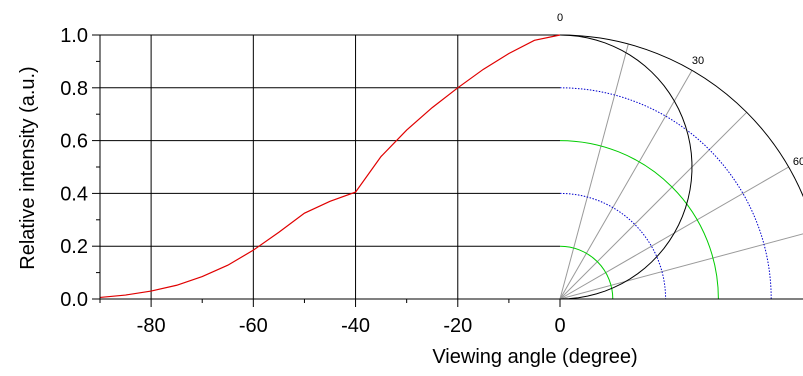 The height and width of the screenshot is (376, 803). Describe the element at coordinates (74, 300) in the screenshot. I see `y-tick-label: 0.0` at that location.